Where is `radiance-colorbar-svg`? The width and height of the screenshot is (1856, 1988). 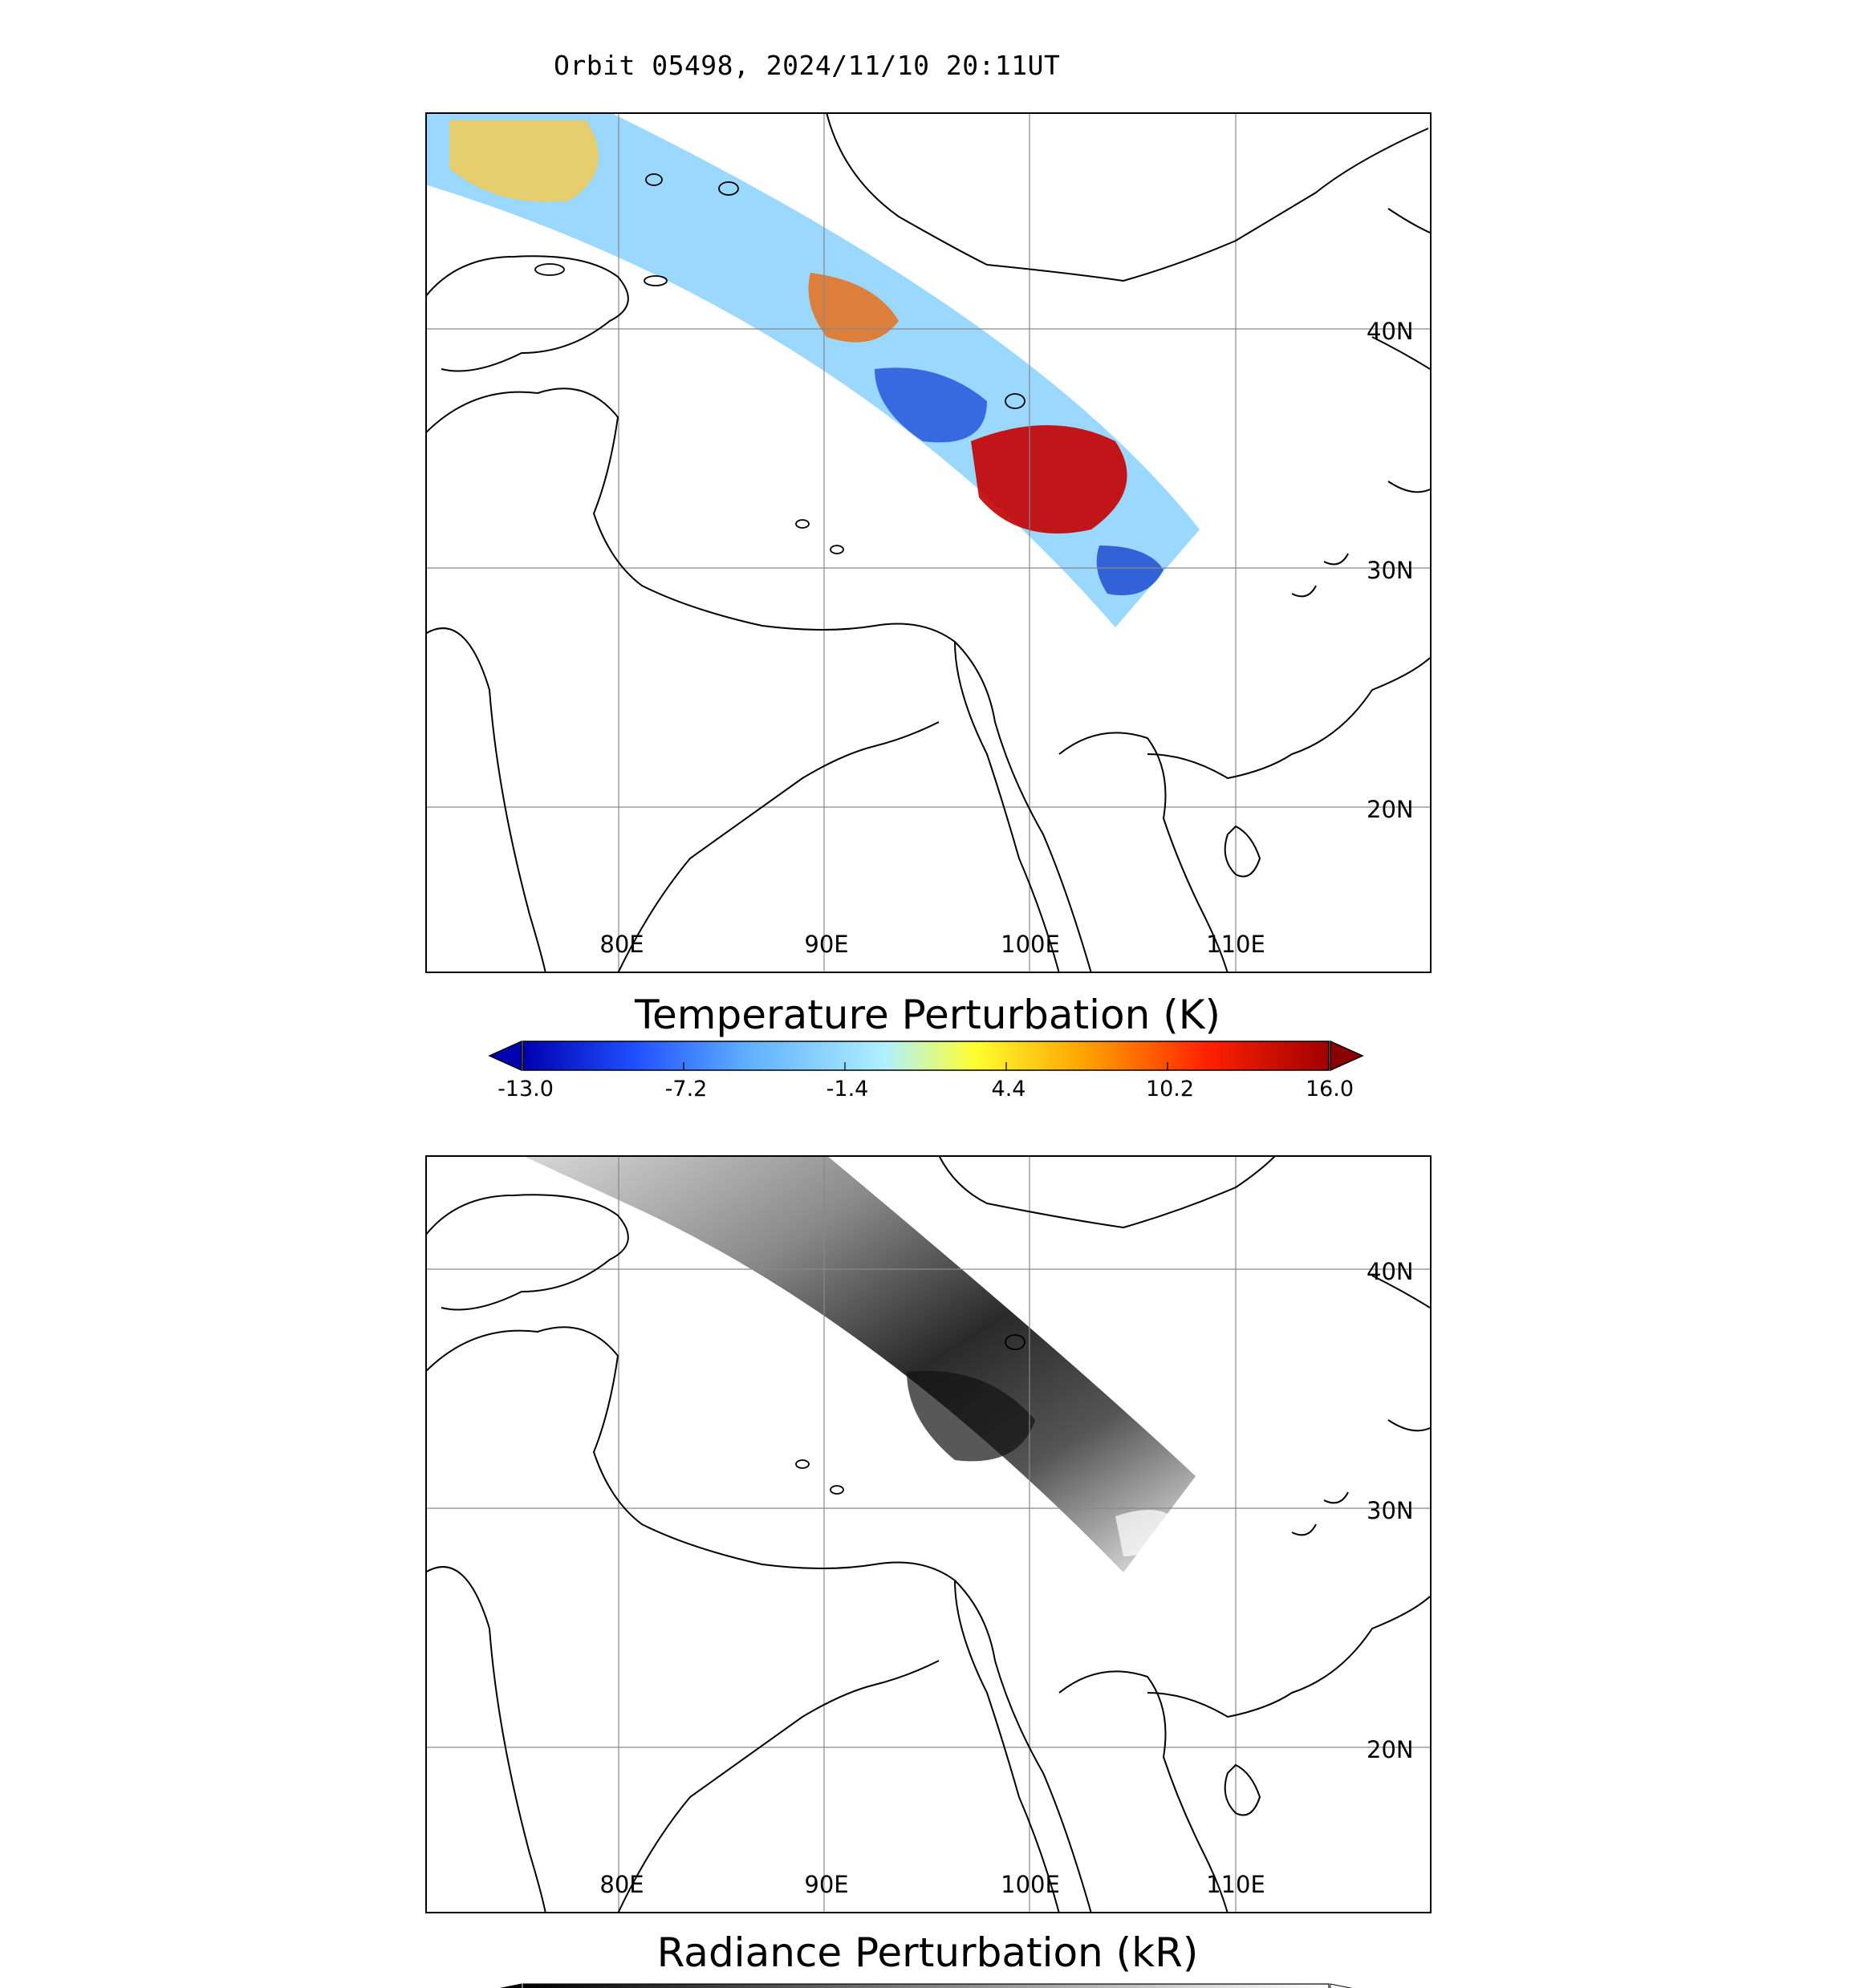 radiance-colorbar-svg is located at coordinates (926, 1985).